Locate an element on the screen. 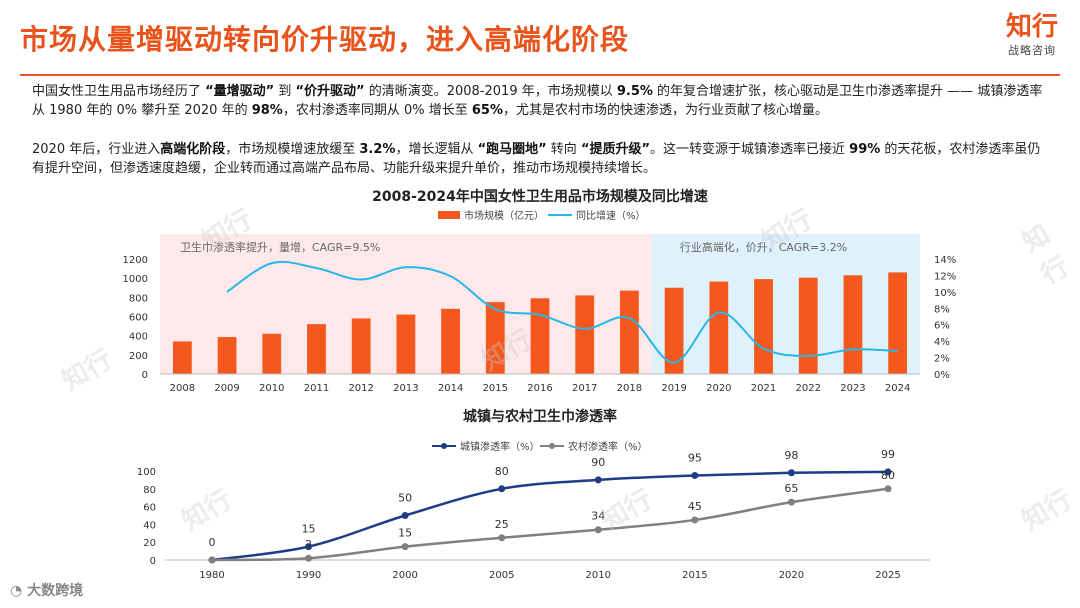 This screenshot has width=1080, height=608. x-tick-label: 2009 is located at coordinates (226, 388).